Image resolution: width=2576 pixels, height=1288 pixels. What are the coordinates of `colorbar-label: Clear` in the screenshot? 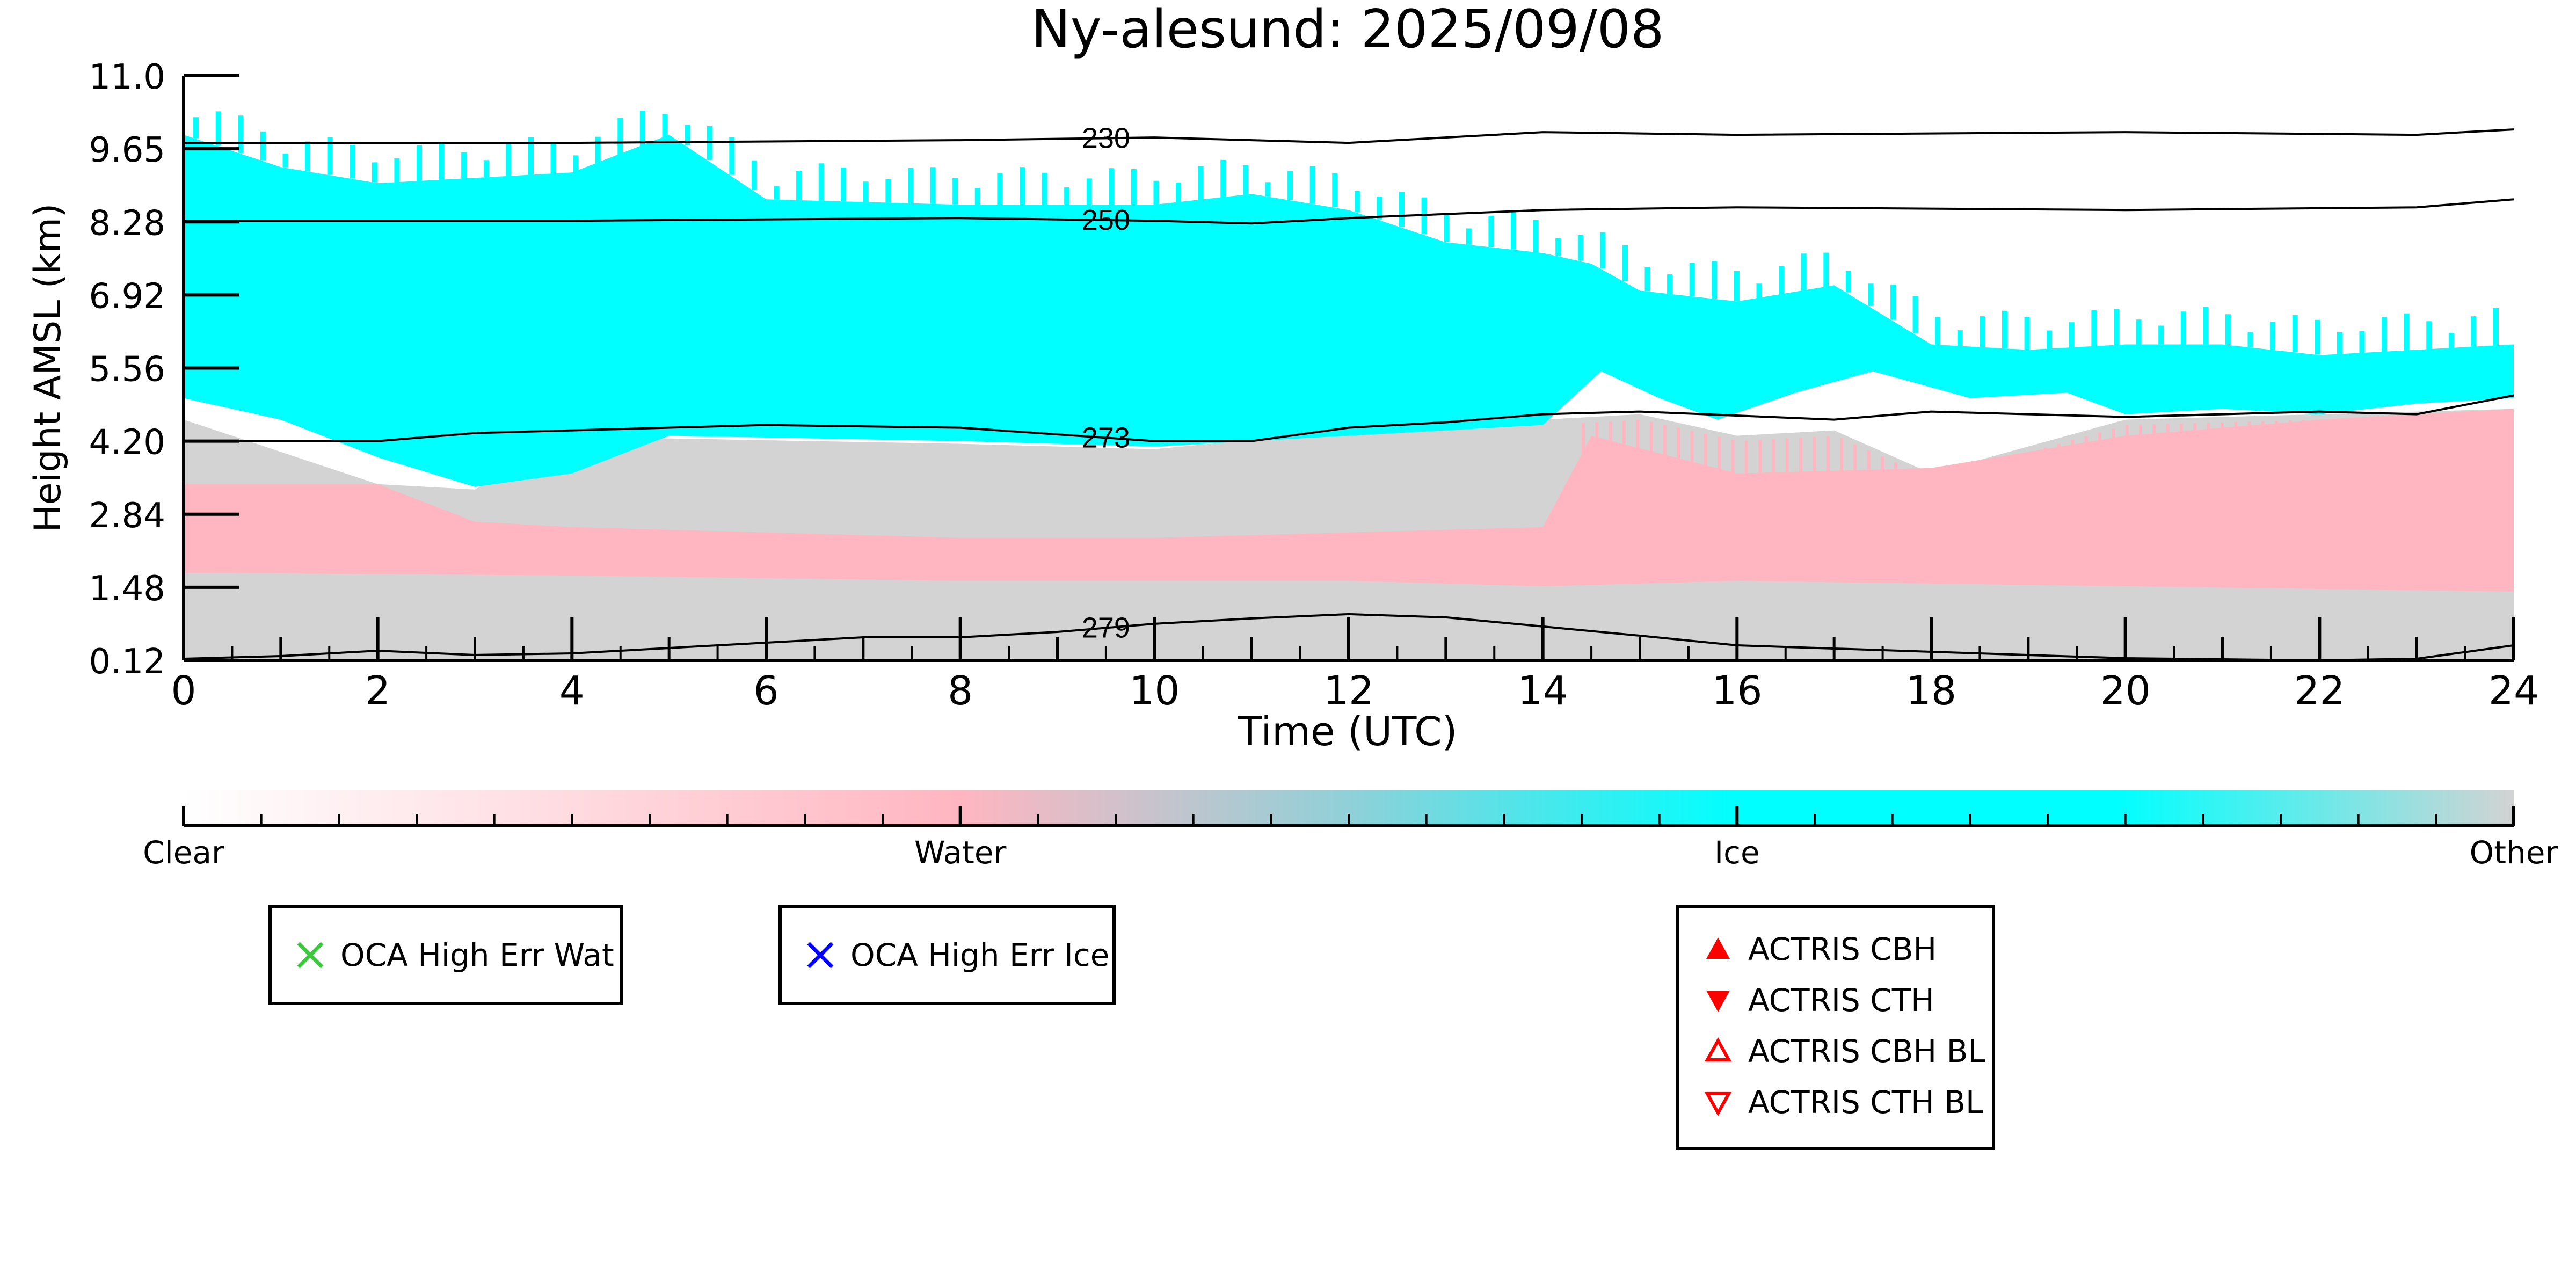 It's located at (183, 852).